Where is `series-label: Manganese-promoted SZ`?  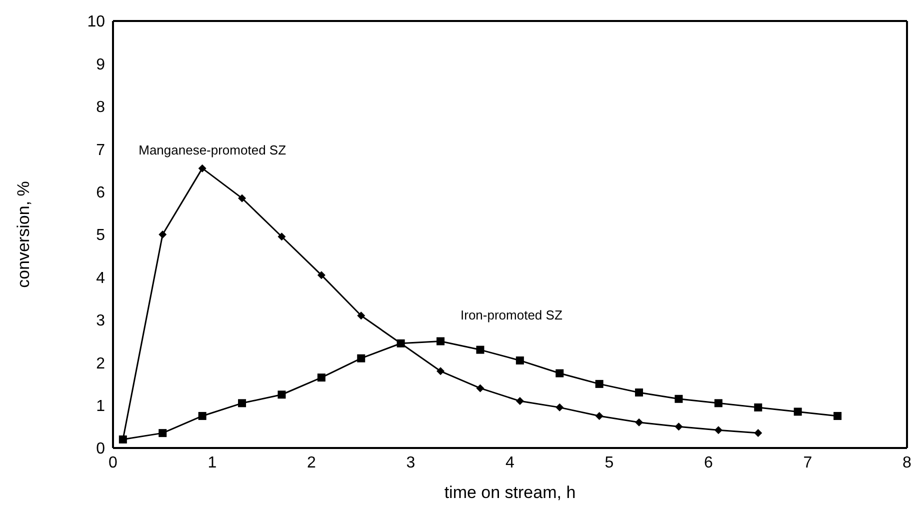
series-label: Manganese-promoted SZ is located at coordinates (212, 150).